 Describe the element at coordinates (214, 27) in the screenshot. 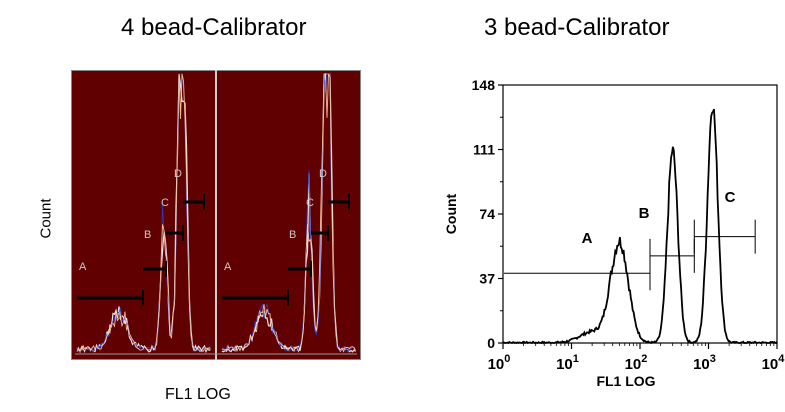

I see `left-chart-title: 4 bead-Calibrator` at that location.